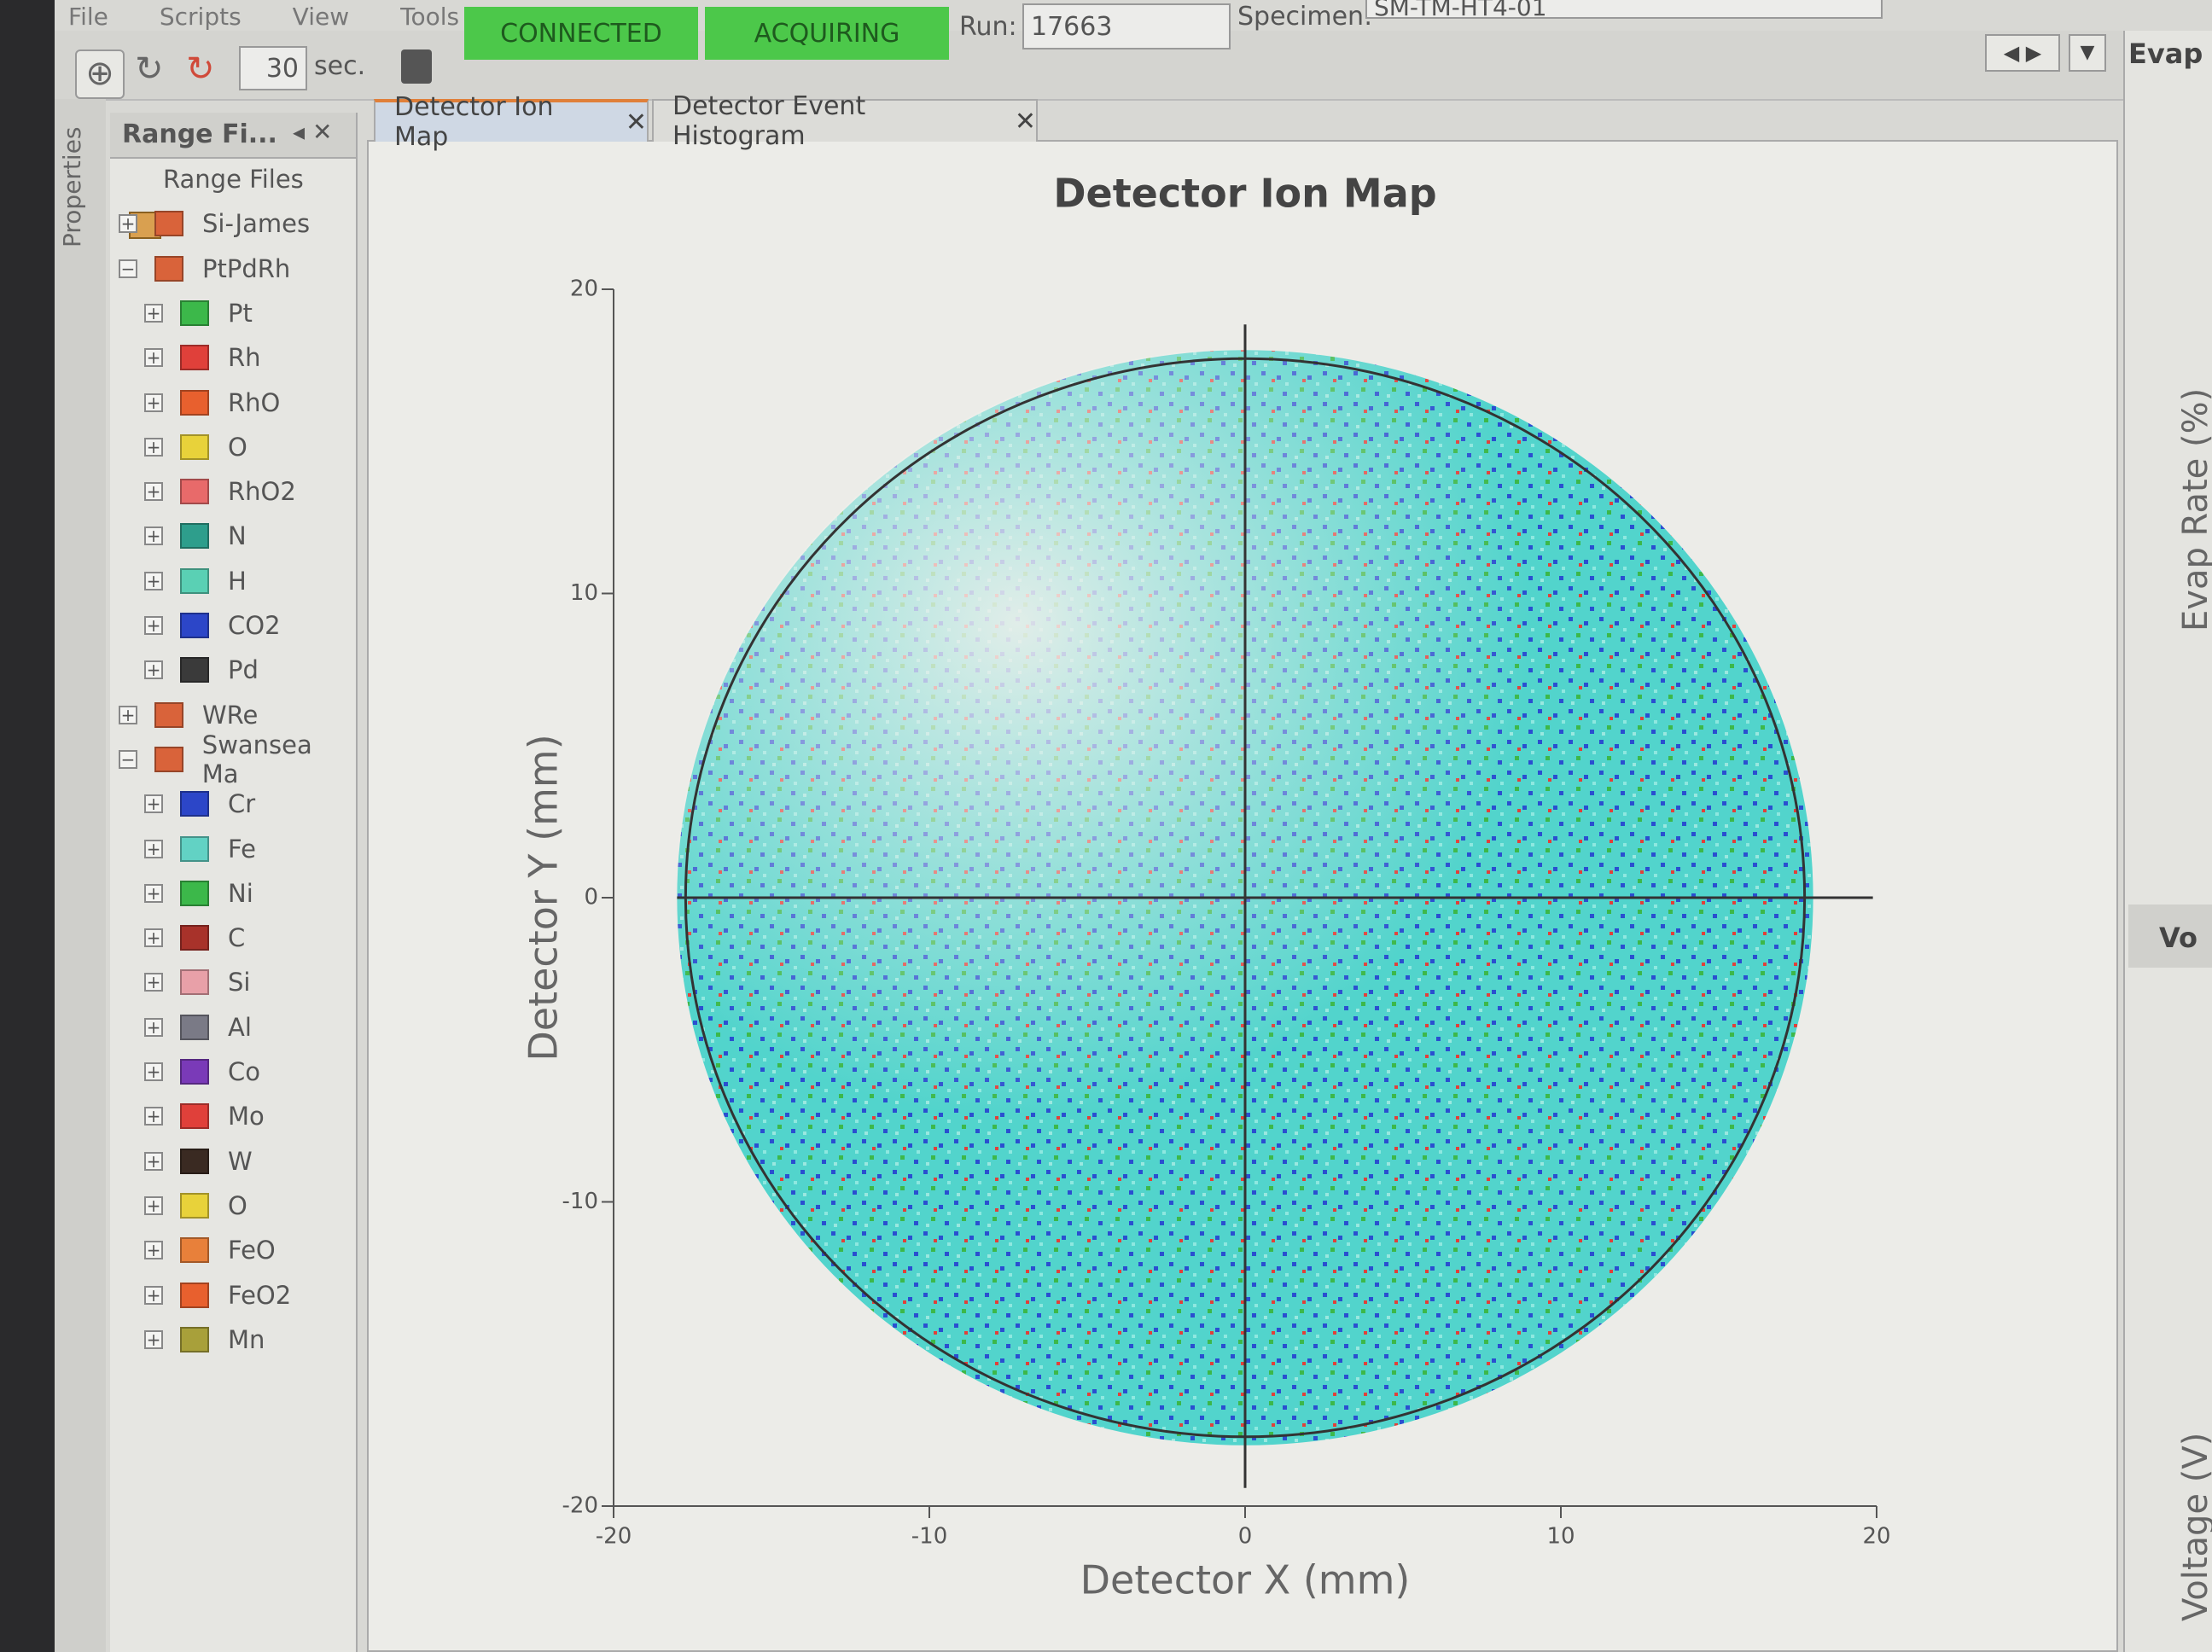  What do you see at coordinates (511, 122) in the screenshot?
I see `tab-ion-map: Detector Ion Map ✕` at bounding box center [511, 122].